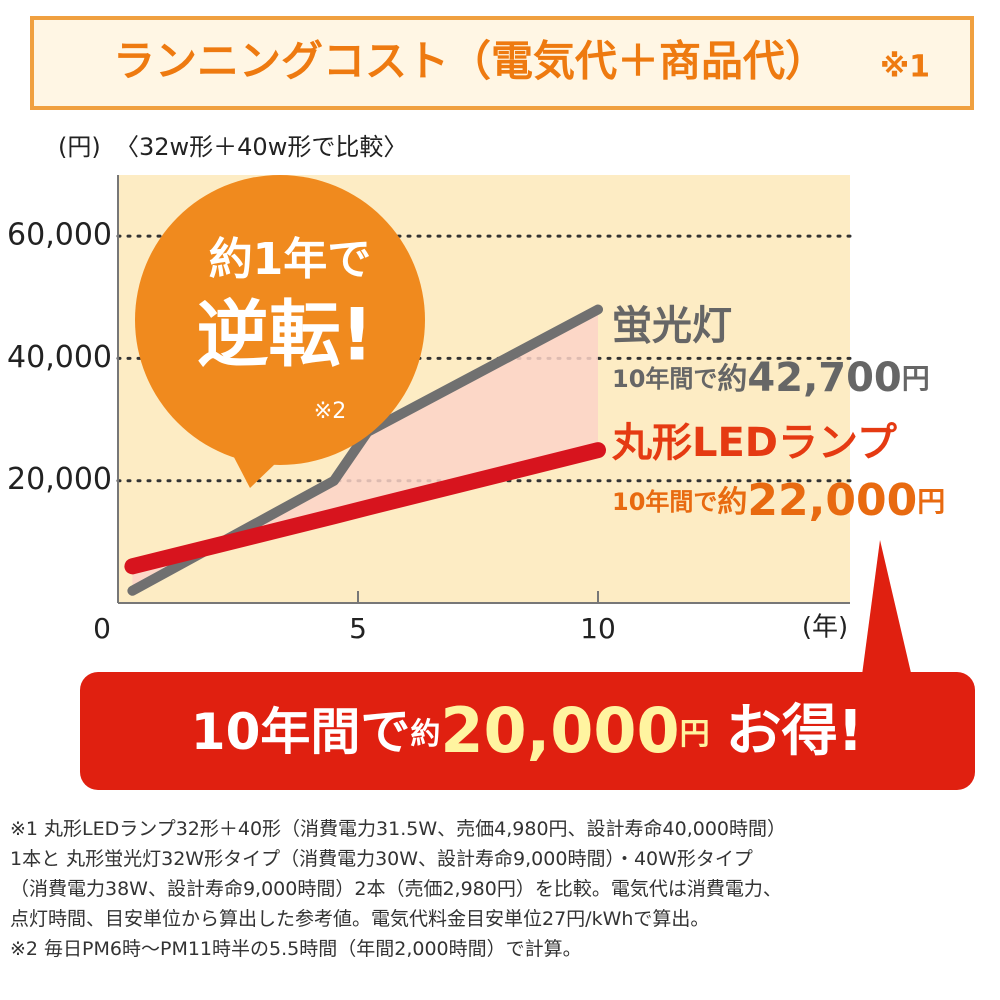  I want to click on total-amount: 22,000, so click(832, 500).